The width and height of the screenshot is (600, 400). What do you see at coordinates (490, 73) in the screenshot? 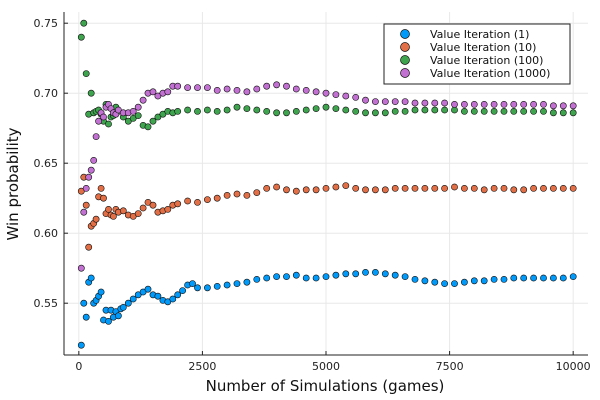
I see `legend-label: Value Iteration (1000)` at bounding box center [490, 73].